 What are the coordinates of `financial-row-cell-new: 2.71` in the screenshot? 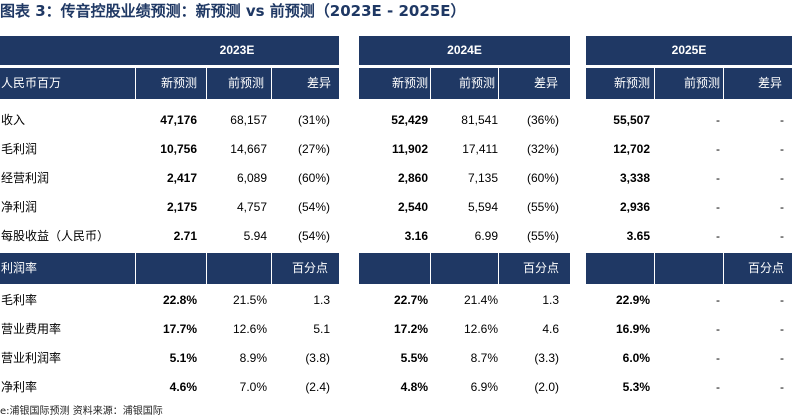 It's located at (185, 236).